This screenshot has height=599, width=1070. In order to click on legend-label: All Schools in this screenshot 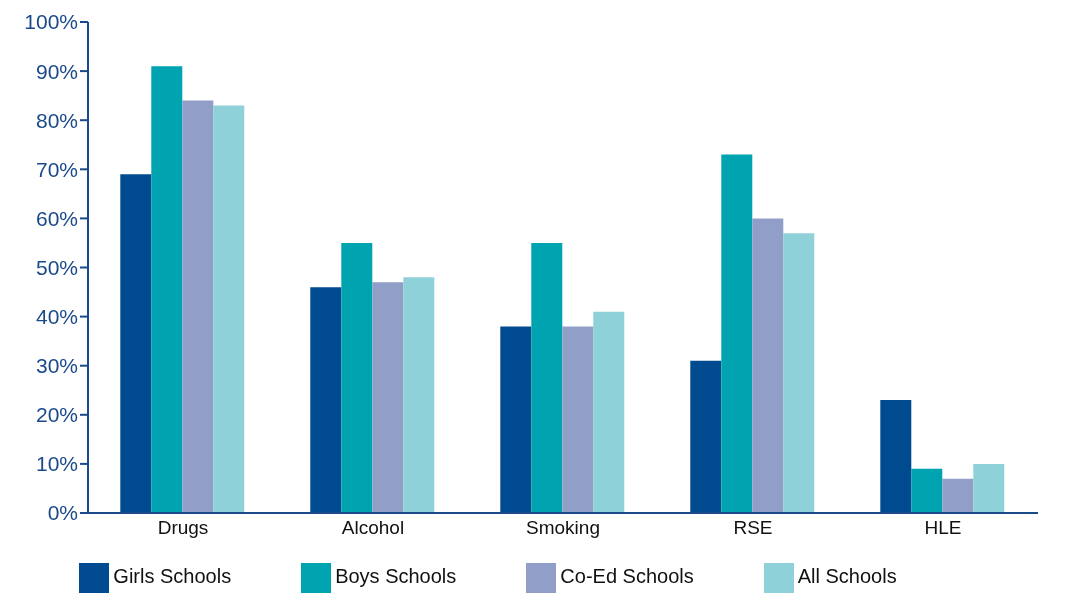, I will do `click(847, 576)`.